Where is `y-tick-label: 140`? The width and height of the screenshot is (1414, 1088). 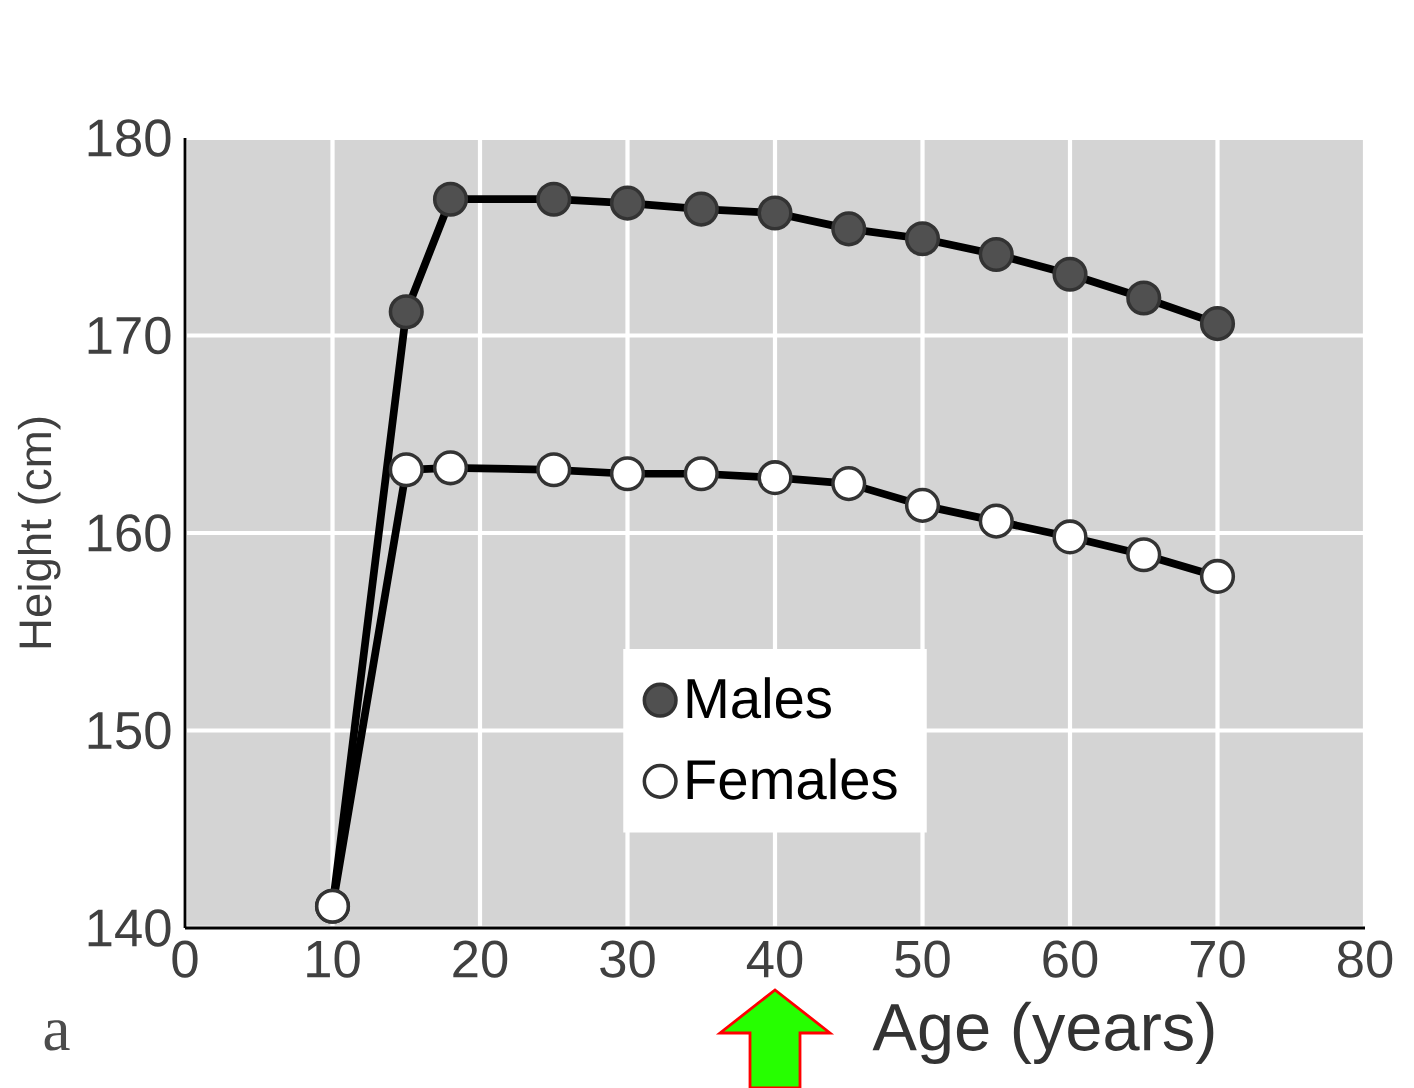
y-tick-label: 140 is located at coordinates (129, 928).